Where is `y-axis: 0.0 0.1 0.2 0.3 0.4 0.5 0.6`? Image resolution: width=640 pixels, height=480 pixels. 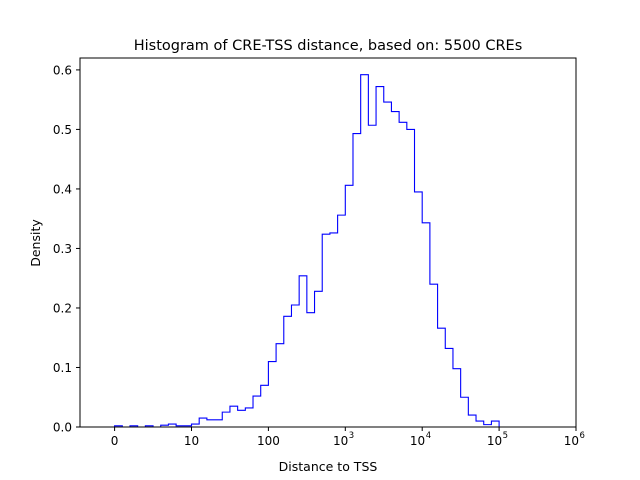 y-axis: 0.0 0.1 0.2 0.3 0.4 0.5 0.6 is located at coordinates (66, 249).